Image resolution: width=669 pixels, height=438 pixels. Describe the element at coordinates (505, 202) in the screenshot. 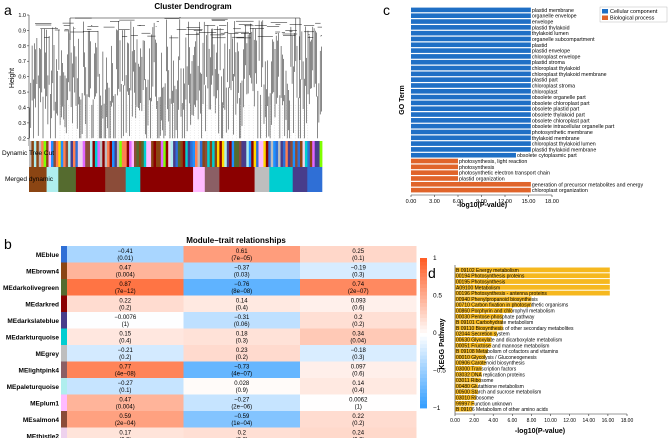

I see `go-x-tick-label: 12.00` at that location.